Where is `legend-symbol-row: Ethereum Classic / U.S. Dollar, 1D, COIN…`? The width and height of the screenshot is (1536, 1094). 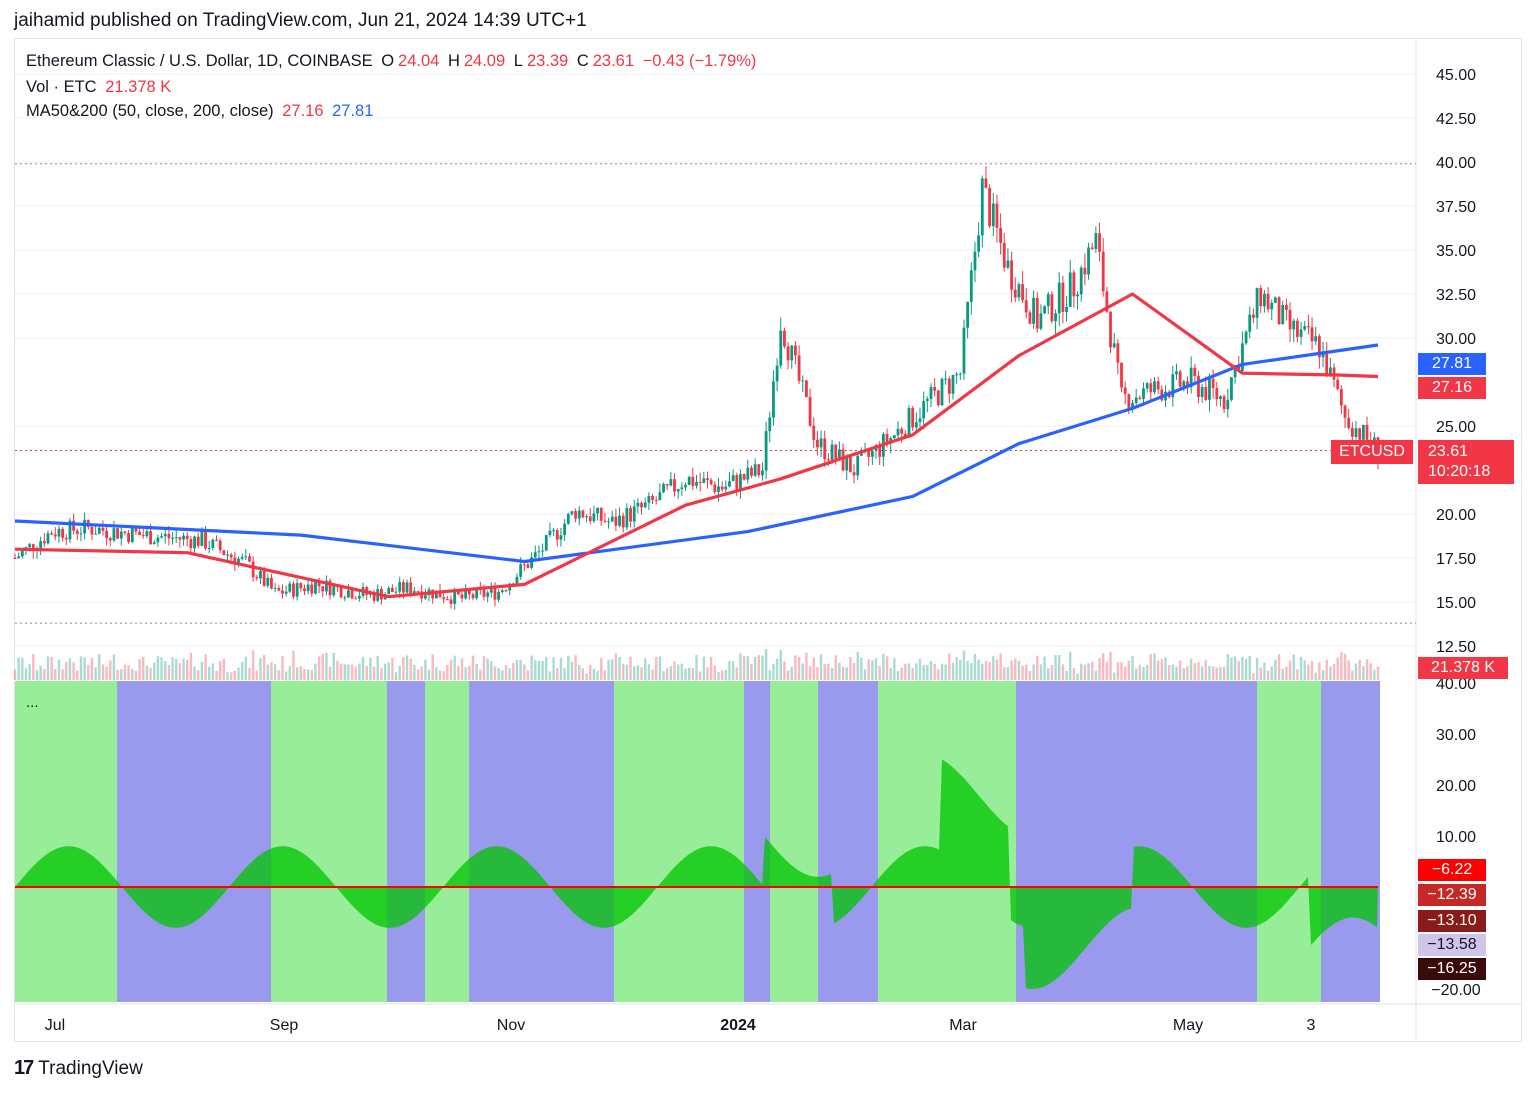
legend-symbol-row: Ethereum Classic / U.S. Dollar, 1D, COIN… is located at coordinates (393, 61).